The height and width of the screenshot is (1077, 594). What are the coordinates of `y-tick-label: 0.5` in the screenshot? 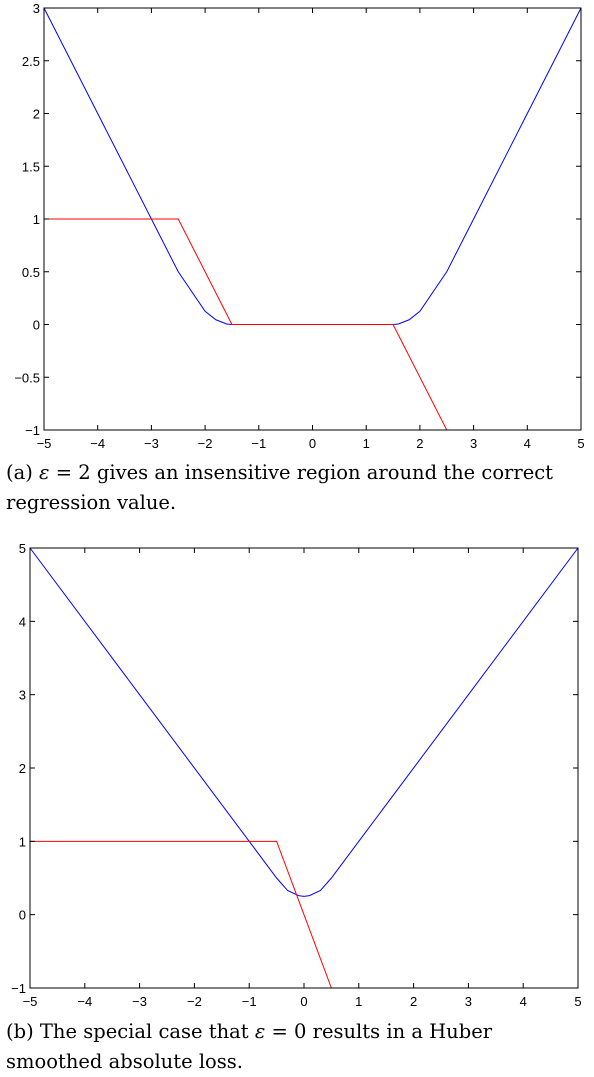 It's located at (31, 272).